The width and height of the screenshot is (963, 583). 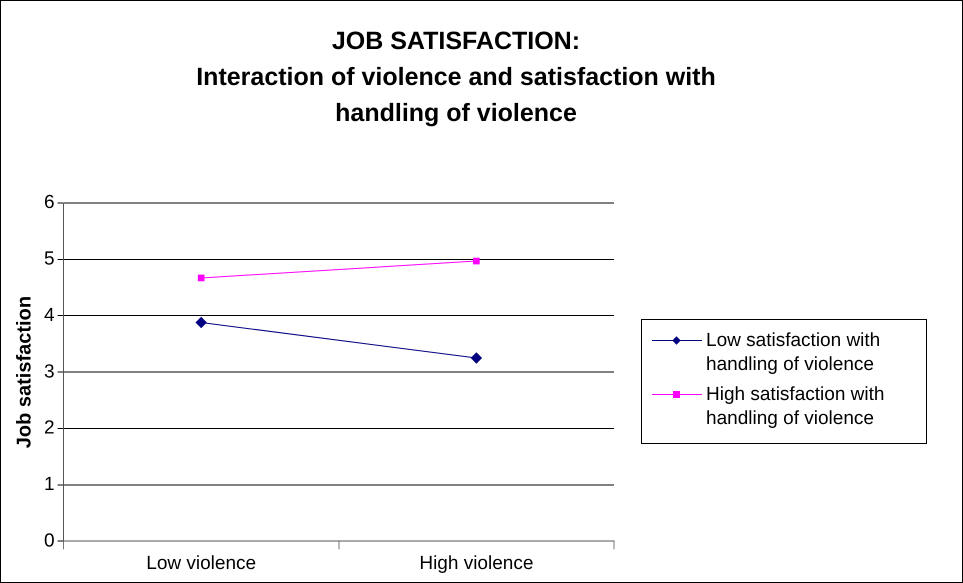 I want to click on y-tick-label: 2, so click(x=49, y=428).